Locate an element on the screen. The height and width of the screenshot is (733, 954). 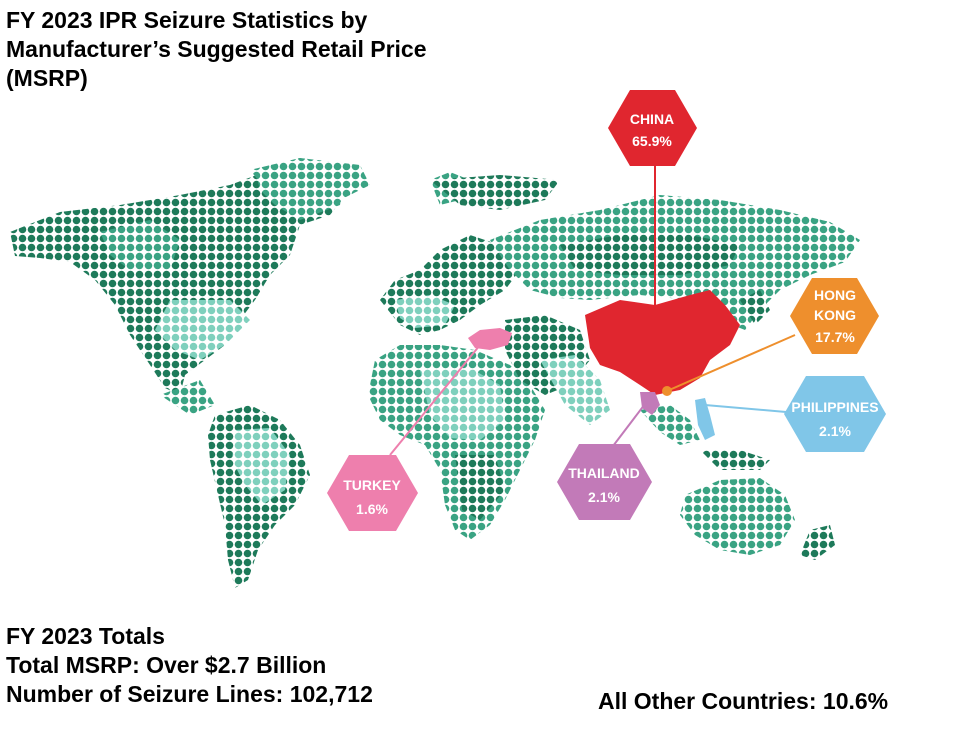
hong-kong-label: HONG KONG 17.7% is located at coordinates (834, 316).